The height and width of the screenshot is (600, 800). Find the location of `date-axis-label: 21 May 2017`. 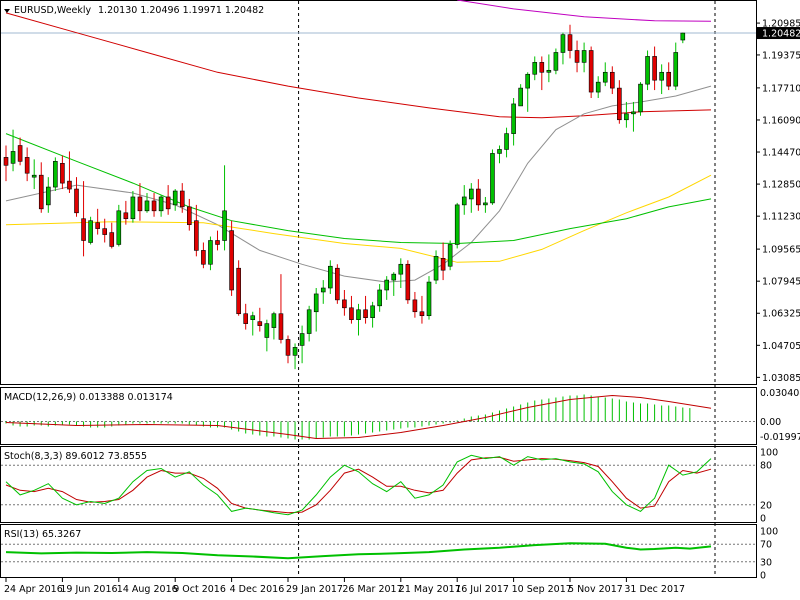

date-axis-label: 21 May 2017 is located at coordinates (430, 589).